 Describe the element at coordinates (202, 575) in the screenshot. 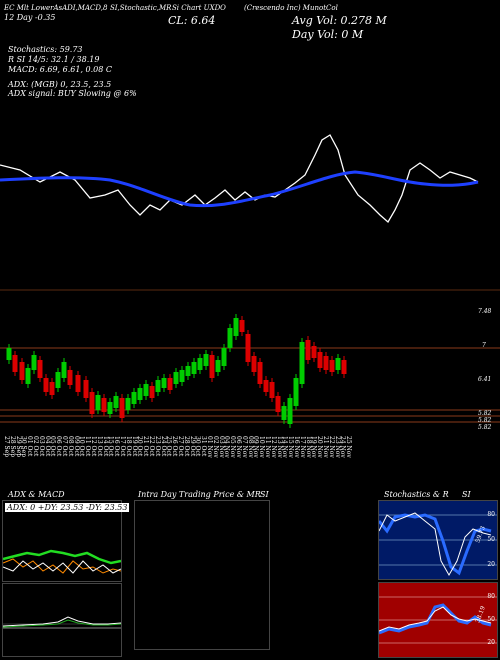

I see `intraday-panel` at that location.